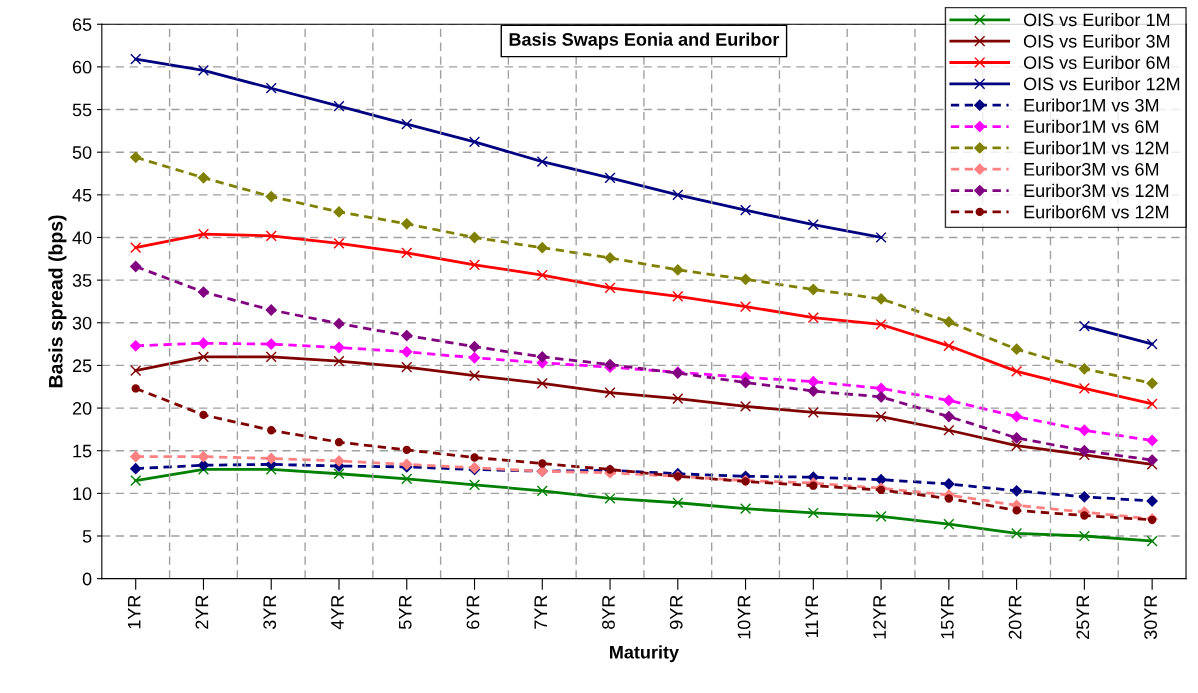  Describe the element at coordinates (87, 536) in the screenshot. I see `y-tick-label: 5` at that location.